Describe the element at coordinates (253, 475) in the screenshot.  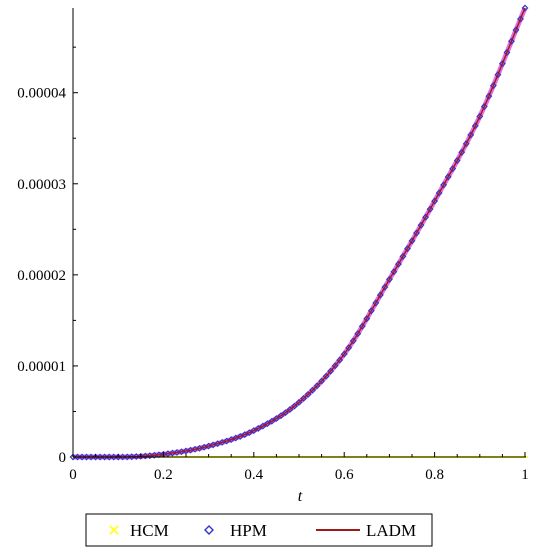
I see `x-tick-label: 0.4` at that location.